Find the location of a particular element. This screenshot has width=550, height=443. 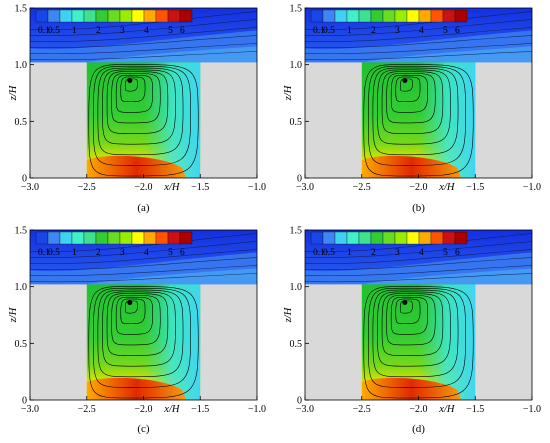

colorbar-tick-label: 3 is located at coordinates (122, 253).